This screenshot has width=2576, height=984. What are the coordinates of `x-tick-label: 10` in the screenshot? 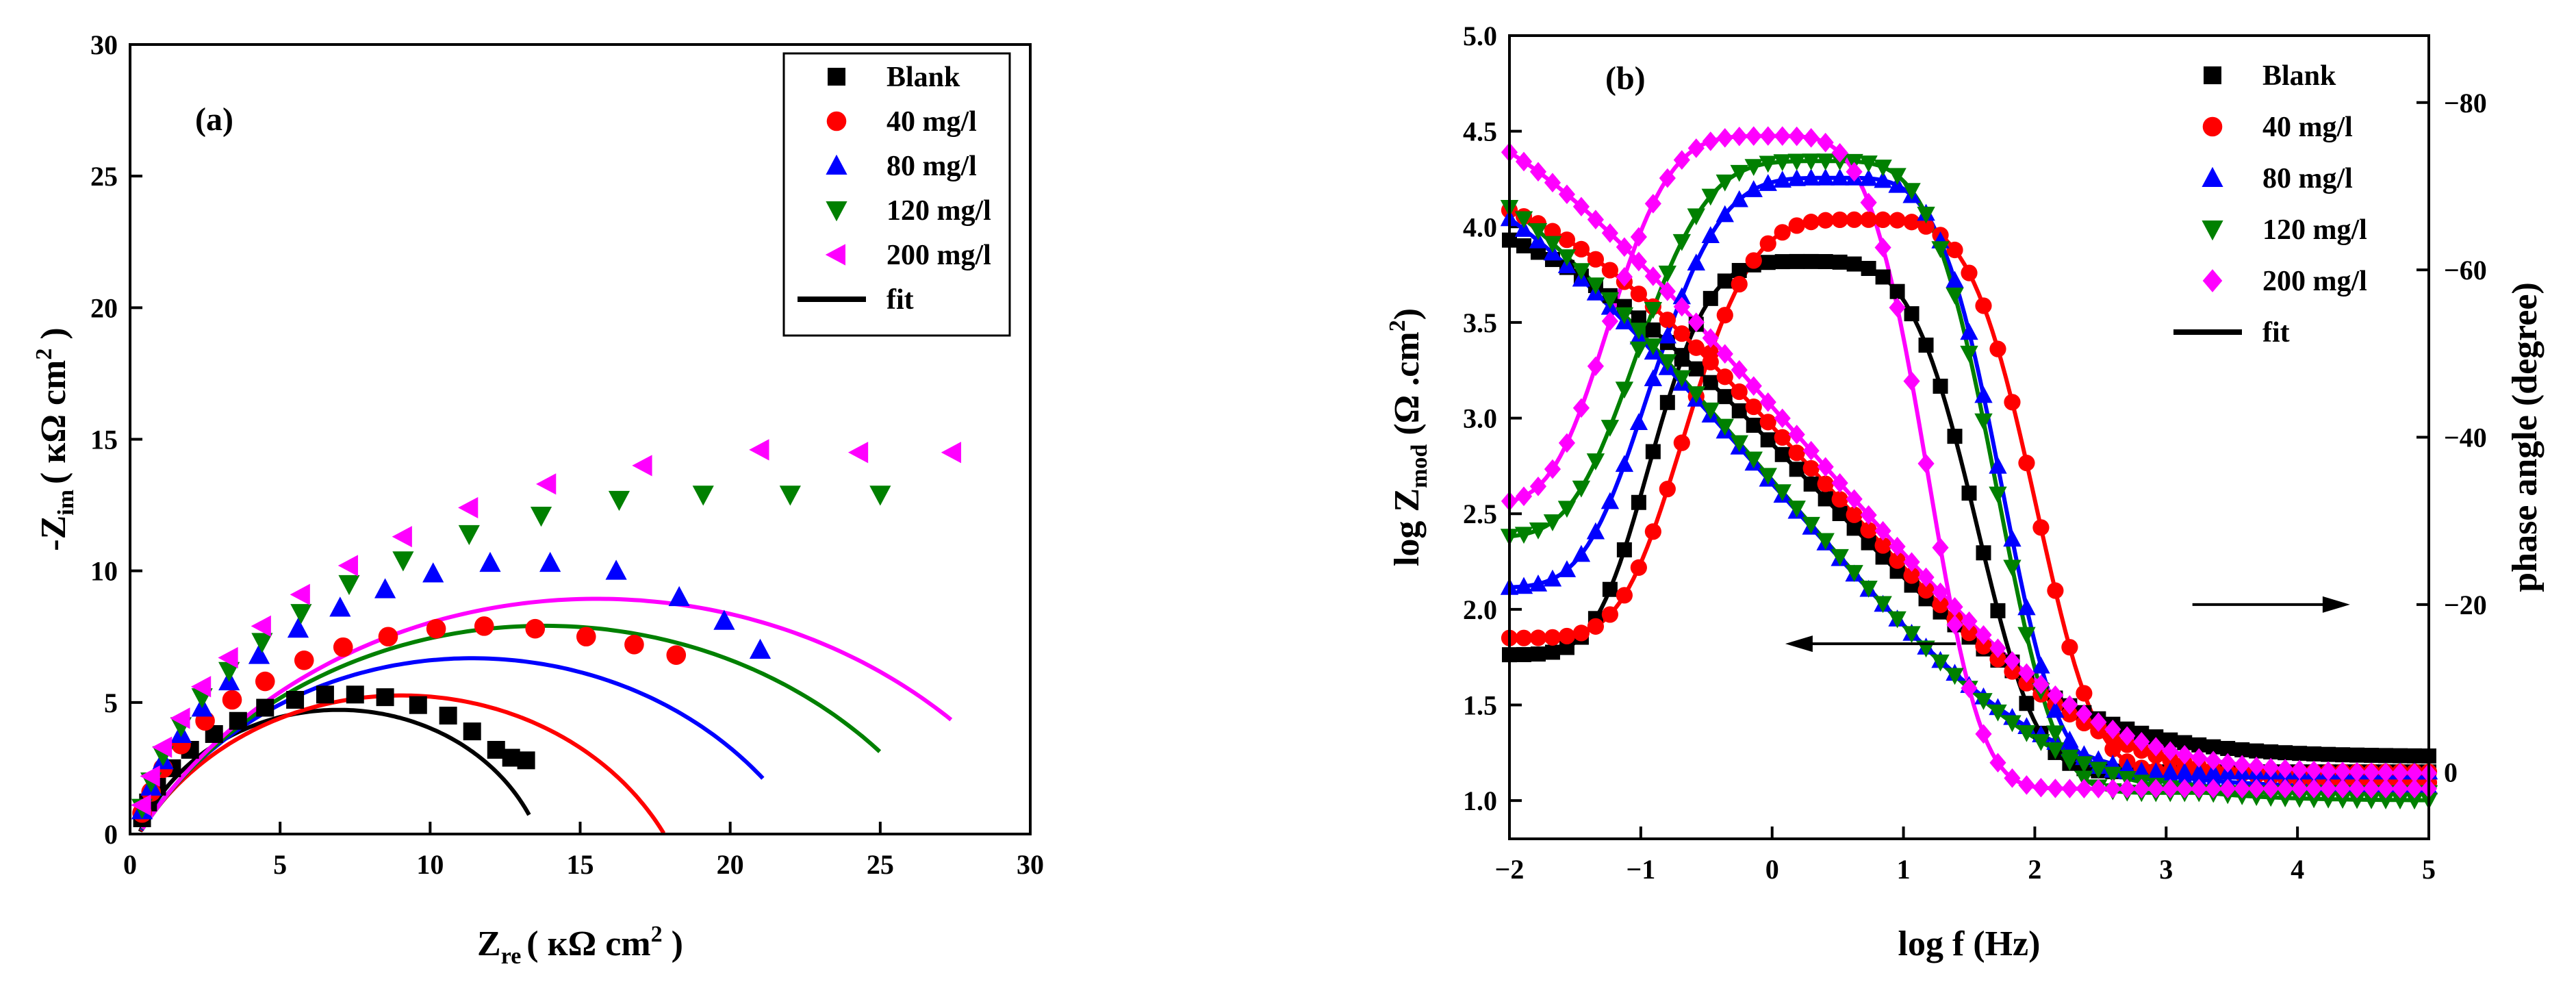 It's located at (430, 864).